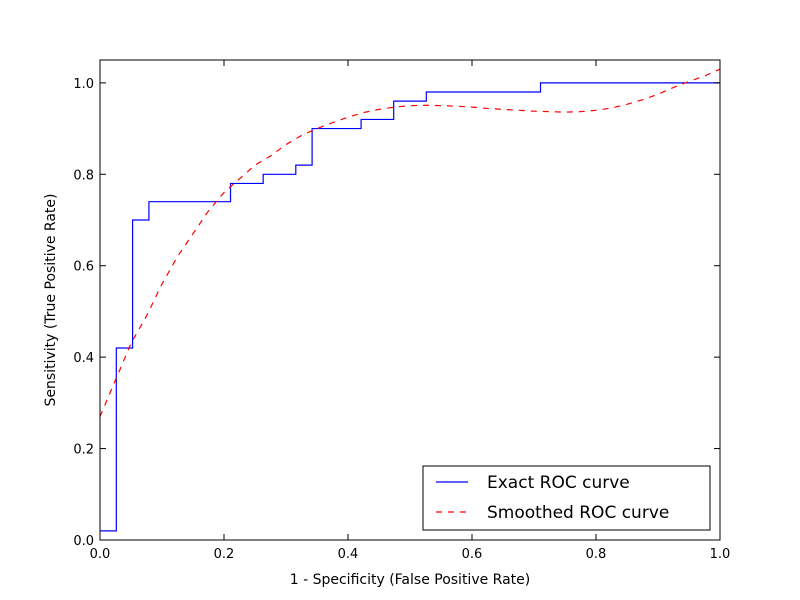 The height and width of the screenshot is (600, 800). What do you see at coordinates (348, 554) in the screenshot?
I see `x-tick-label: 0.4` at bounding box center [348, 554].